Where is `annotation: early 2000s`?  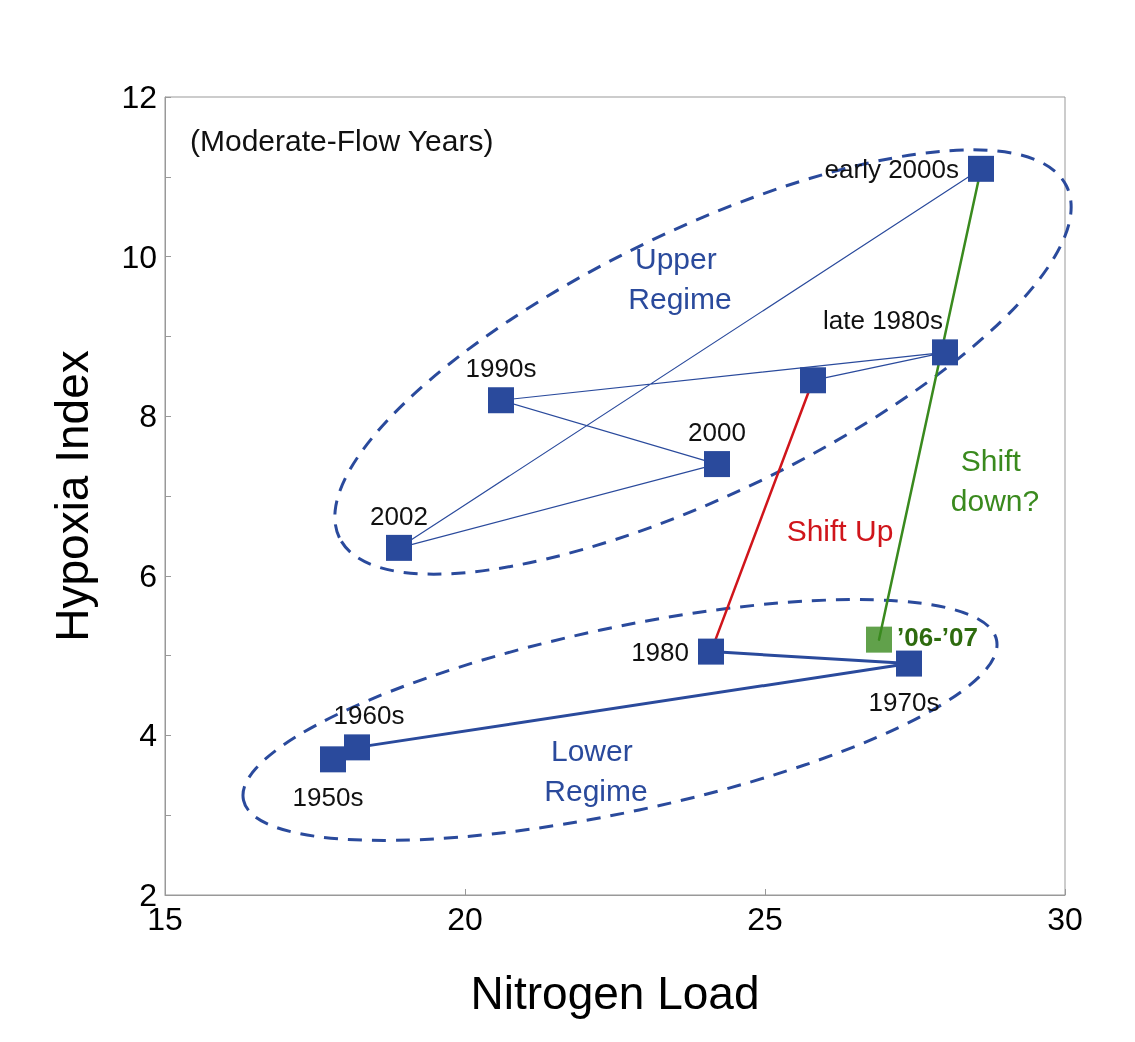
annotation: early 2000s is located at coordinates (891, 168).